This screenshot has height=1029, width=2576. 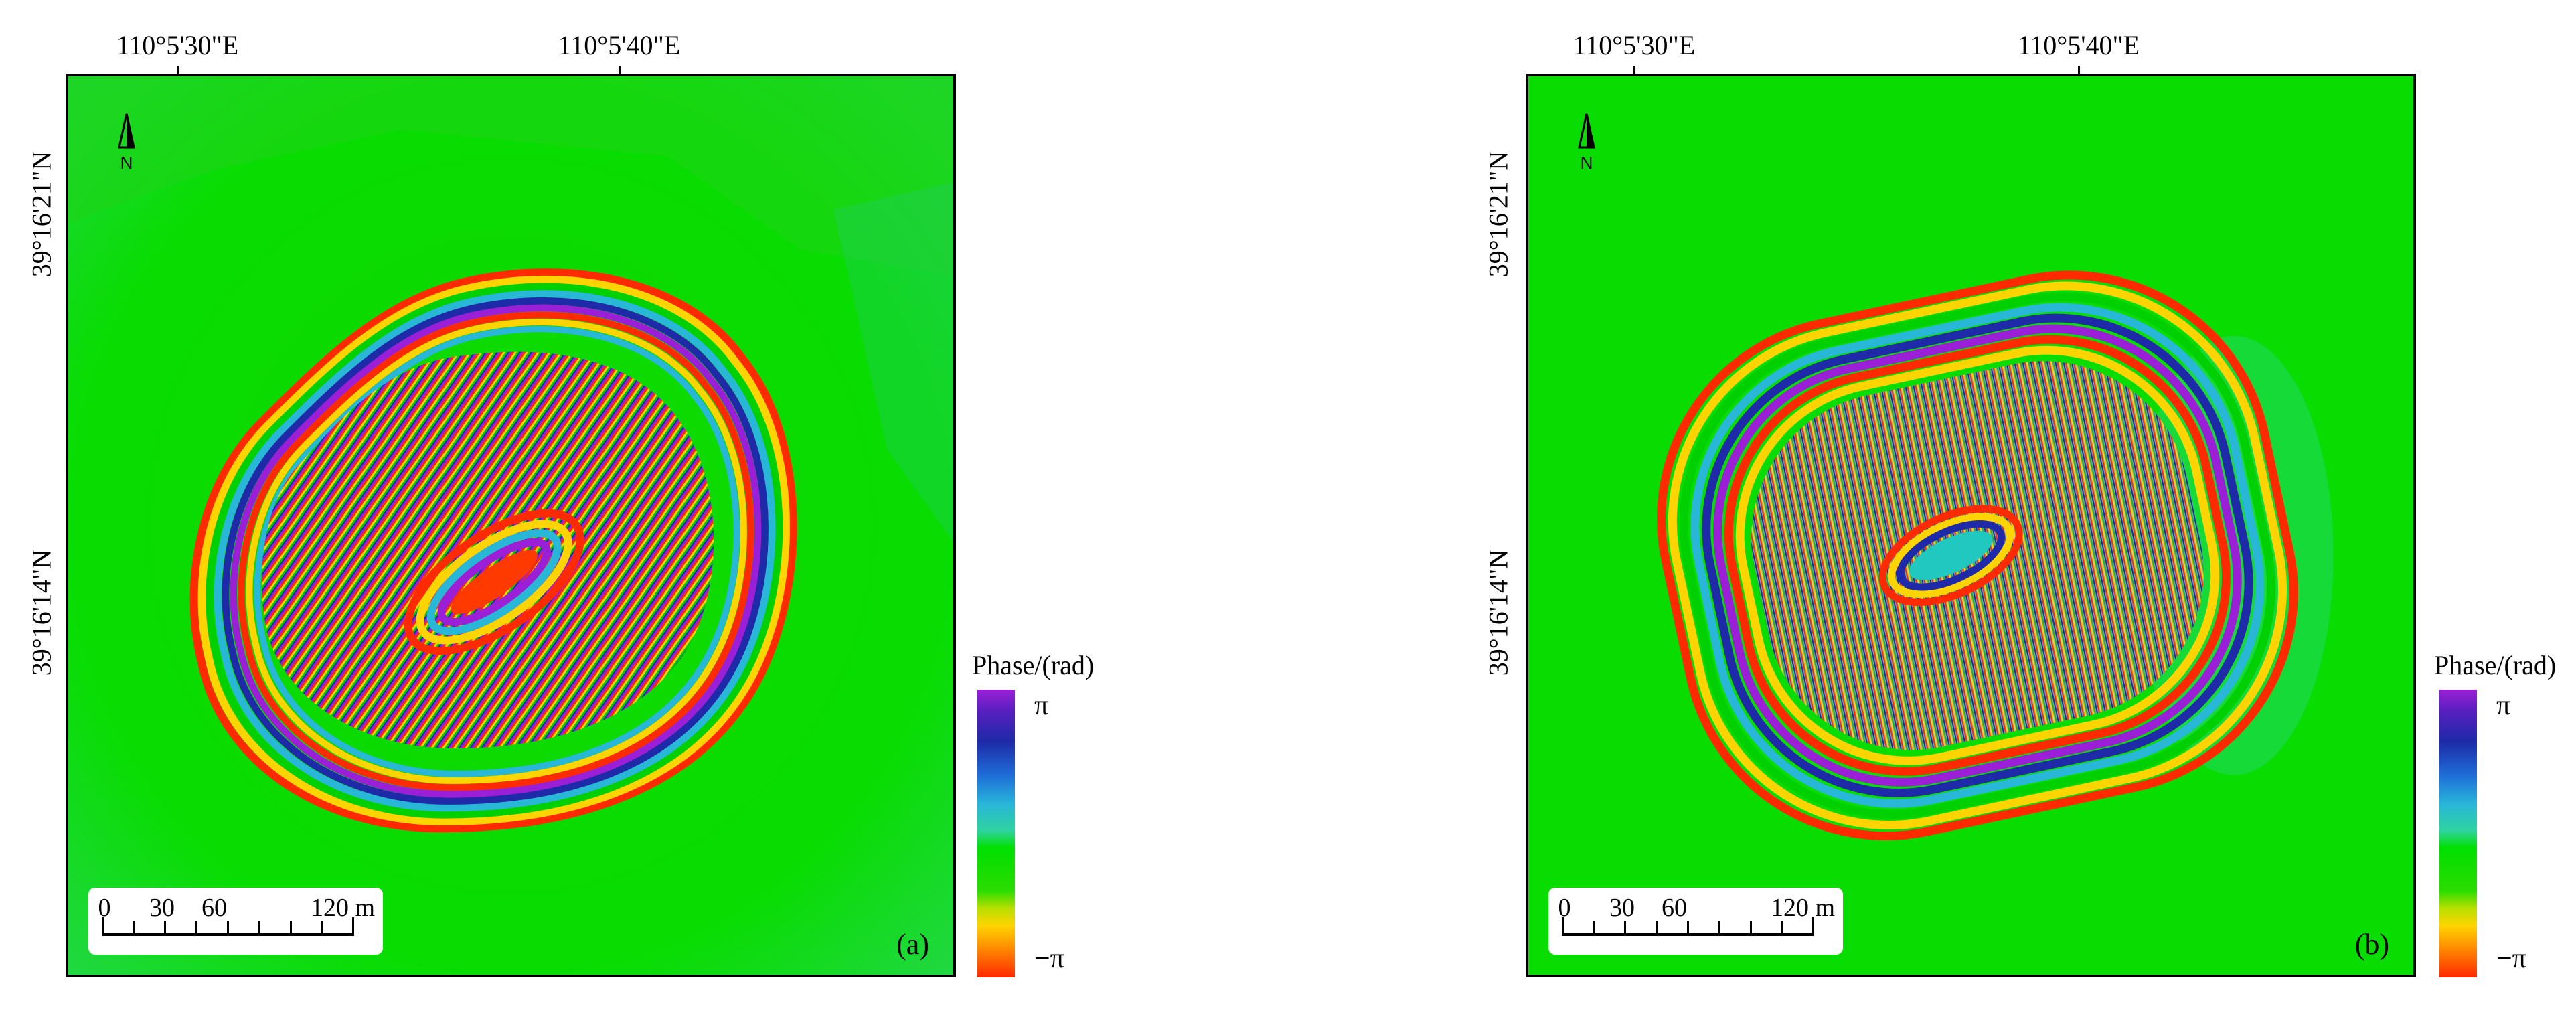 I want to click on phase-colorbar-b, so click(x=2458, y=833).